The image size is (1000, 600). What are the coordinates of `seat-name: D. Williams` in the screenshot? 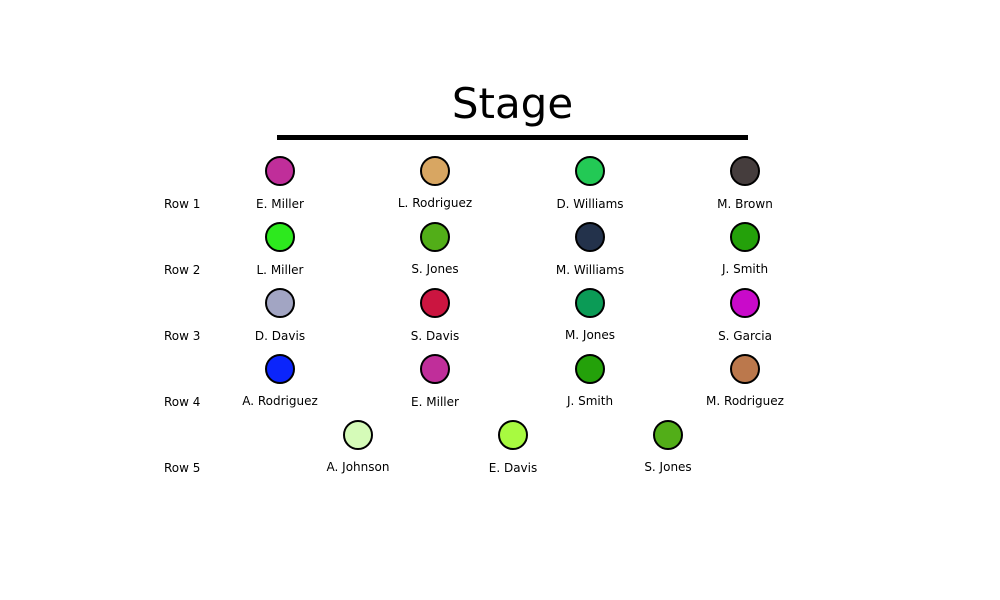 It's located at (590, 204).